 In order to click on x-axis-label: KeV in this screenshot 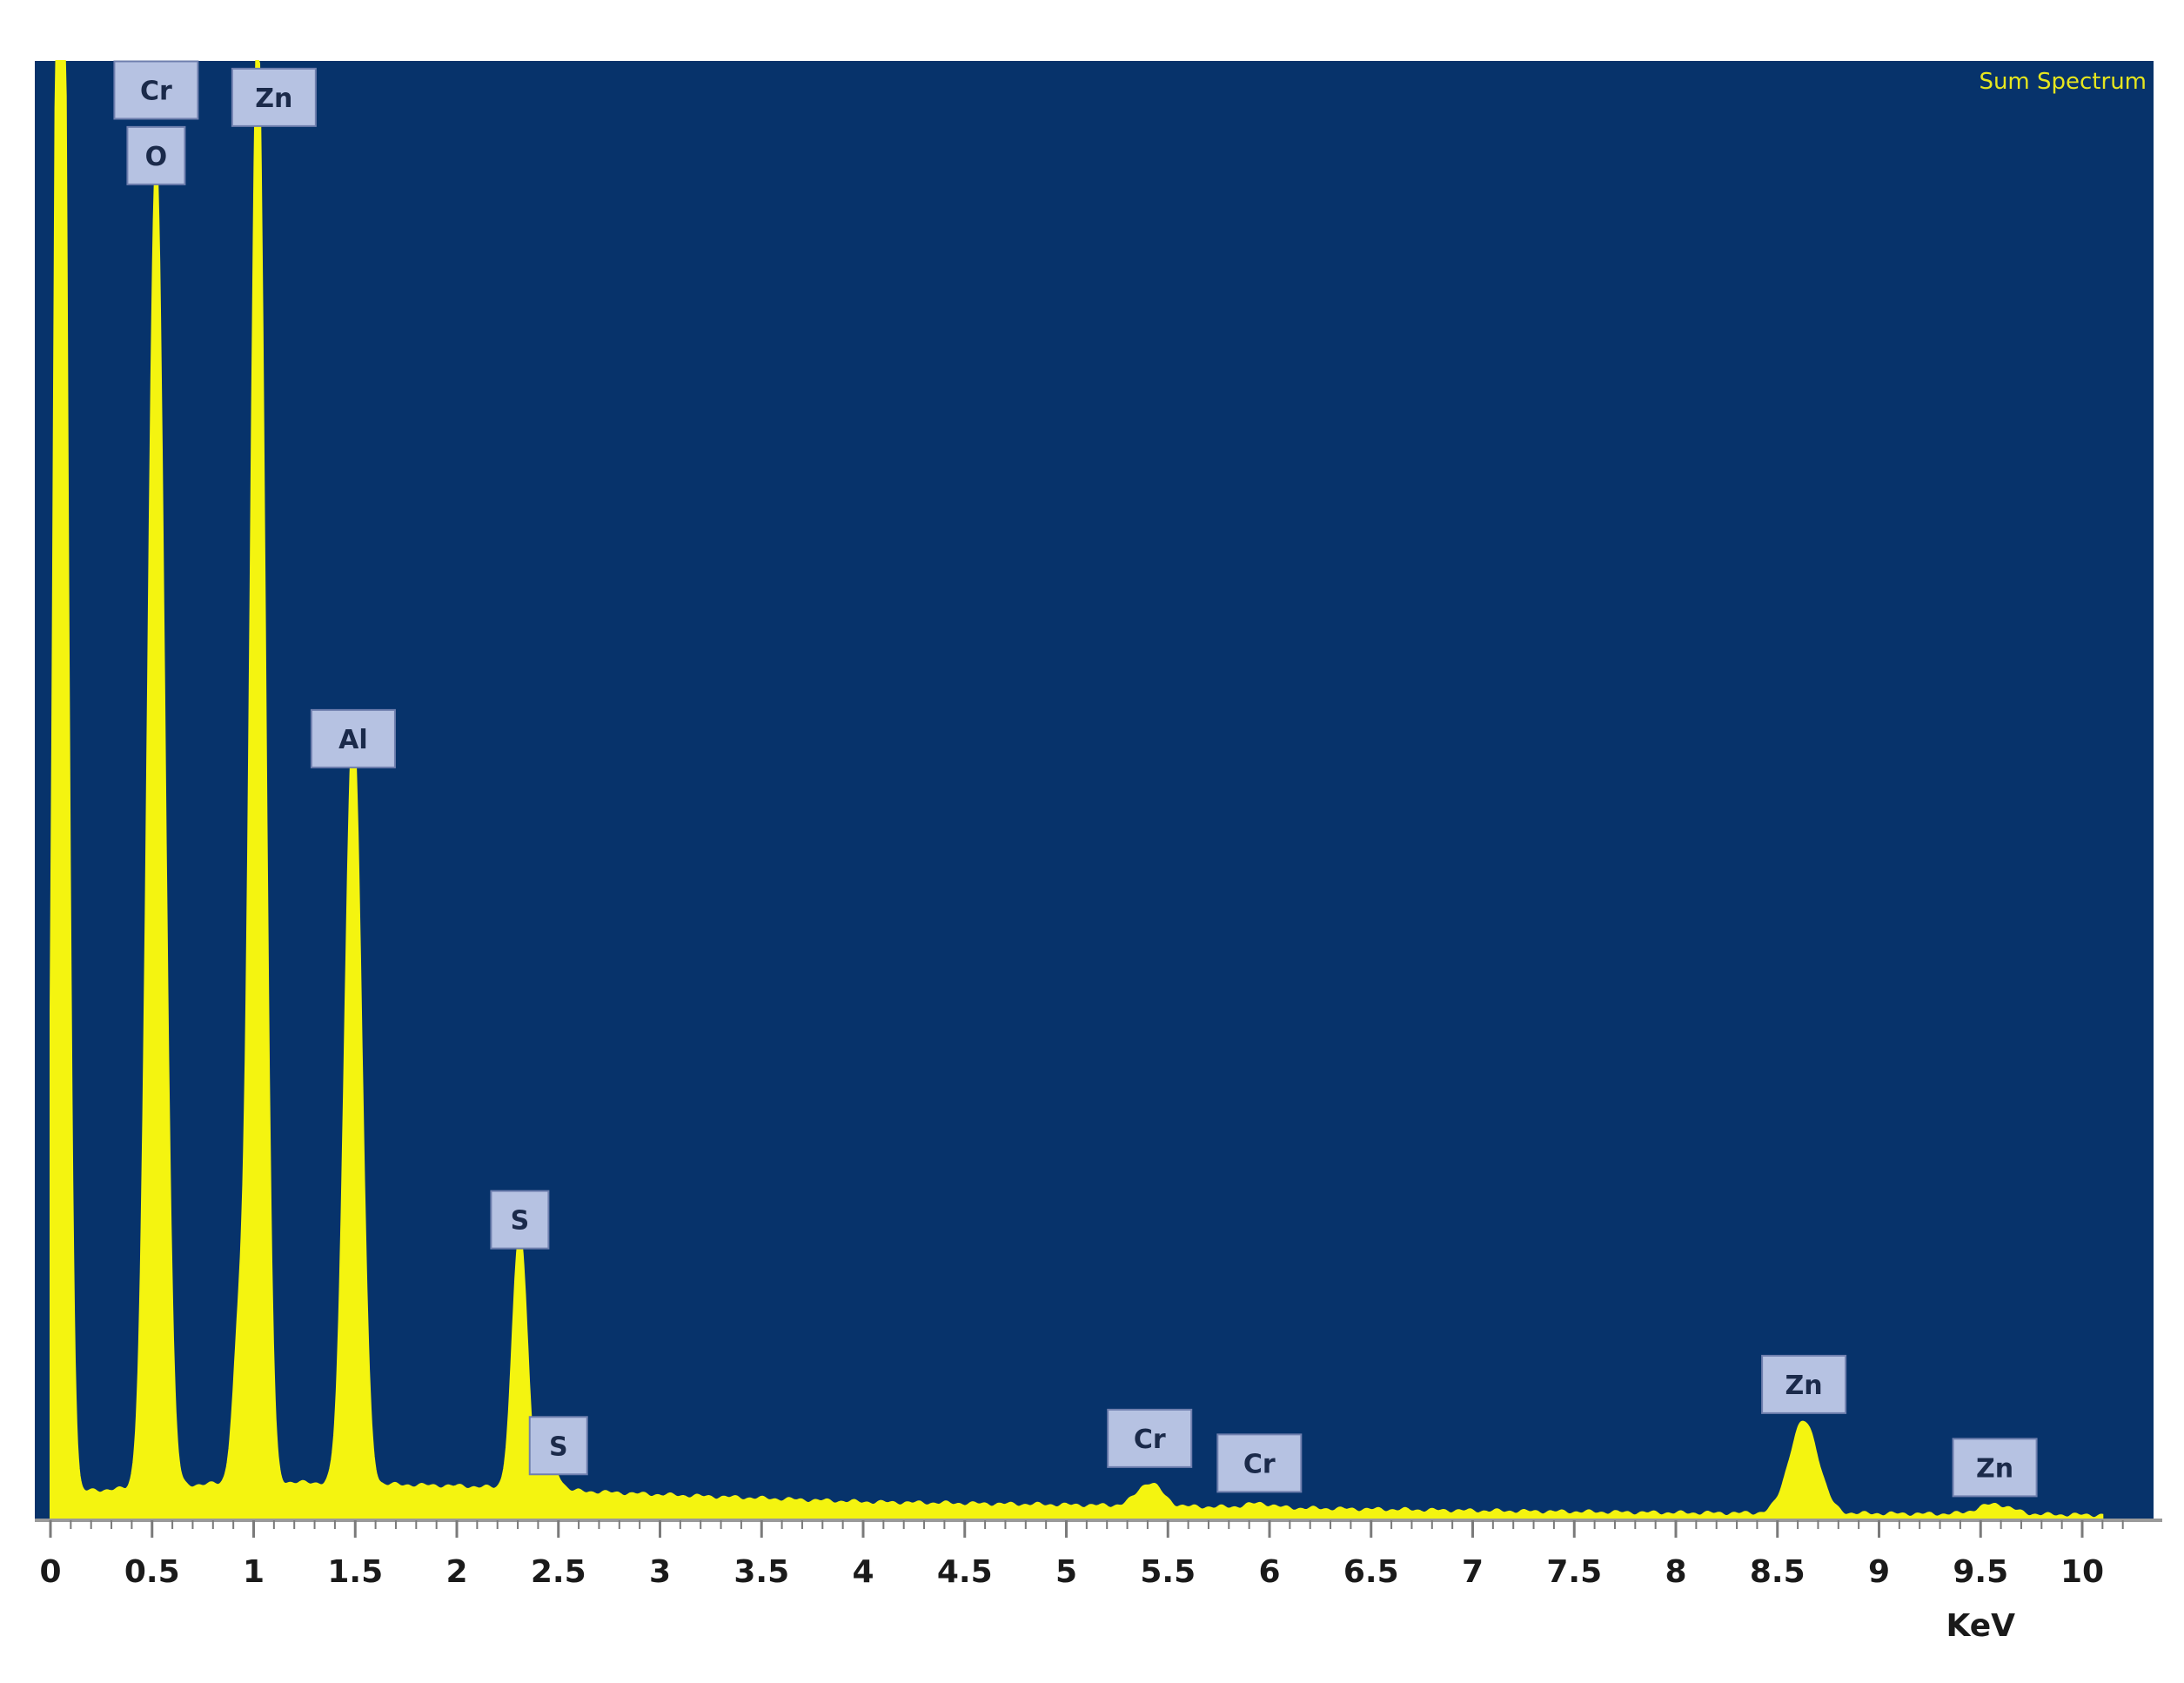, I will do `click(1981, 1626)`.